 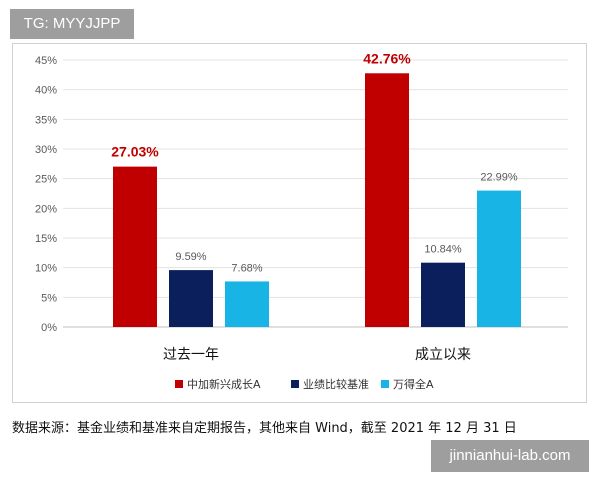 What do you see at coordinates (246, 268) in the screenshot?
I see `data-label: 7.68%` at bounding box center [246, 268].